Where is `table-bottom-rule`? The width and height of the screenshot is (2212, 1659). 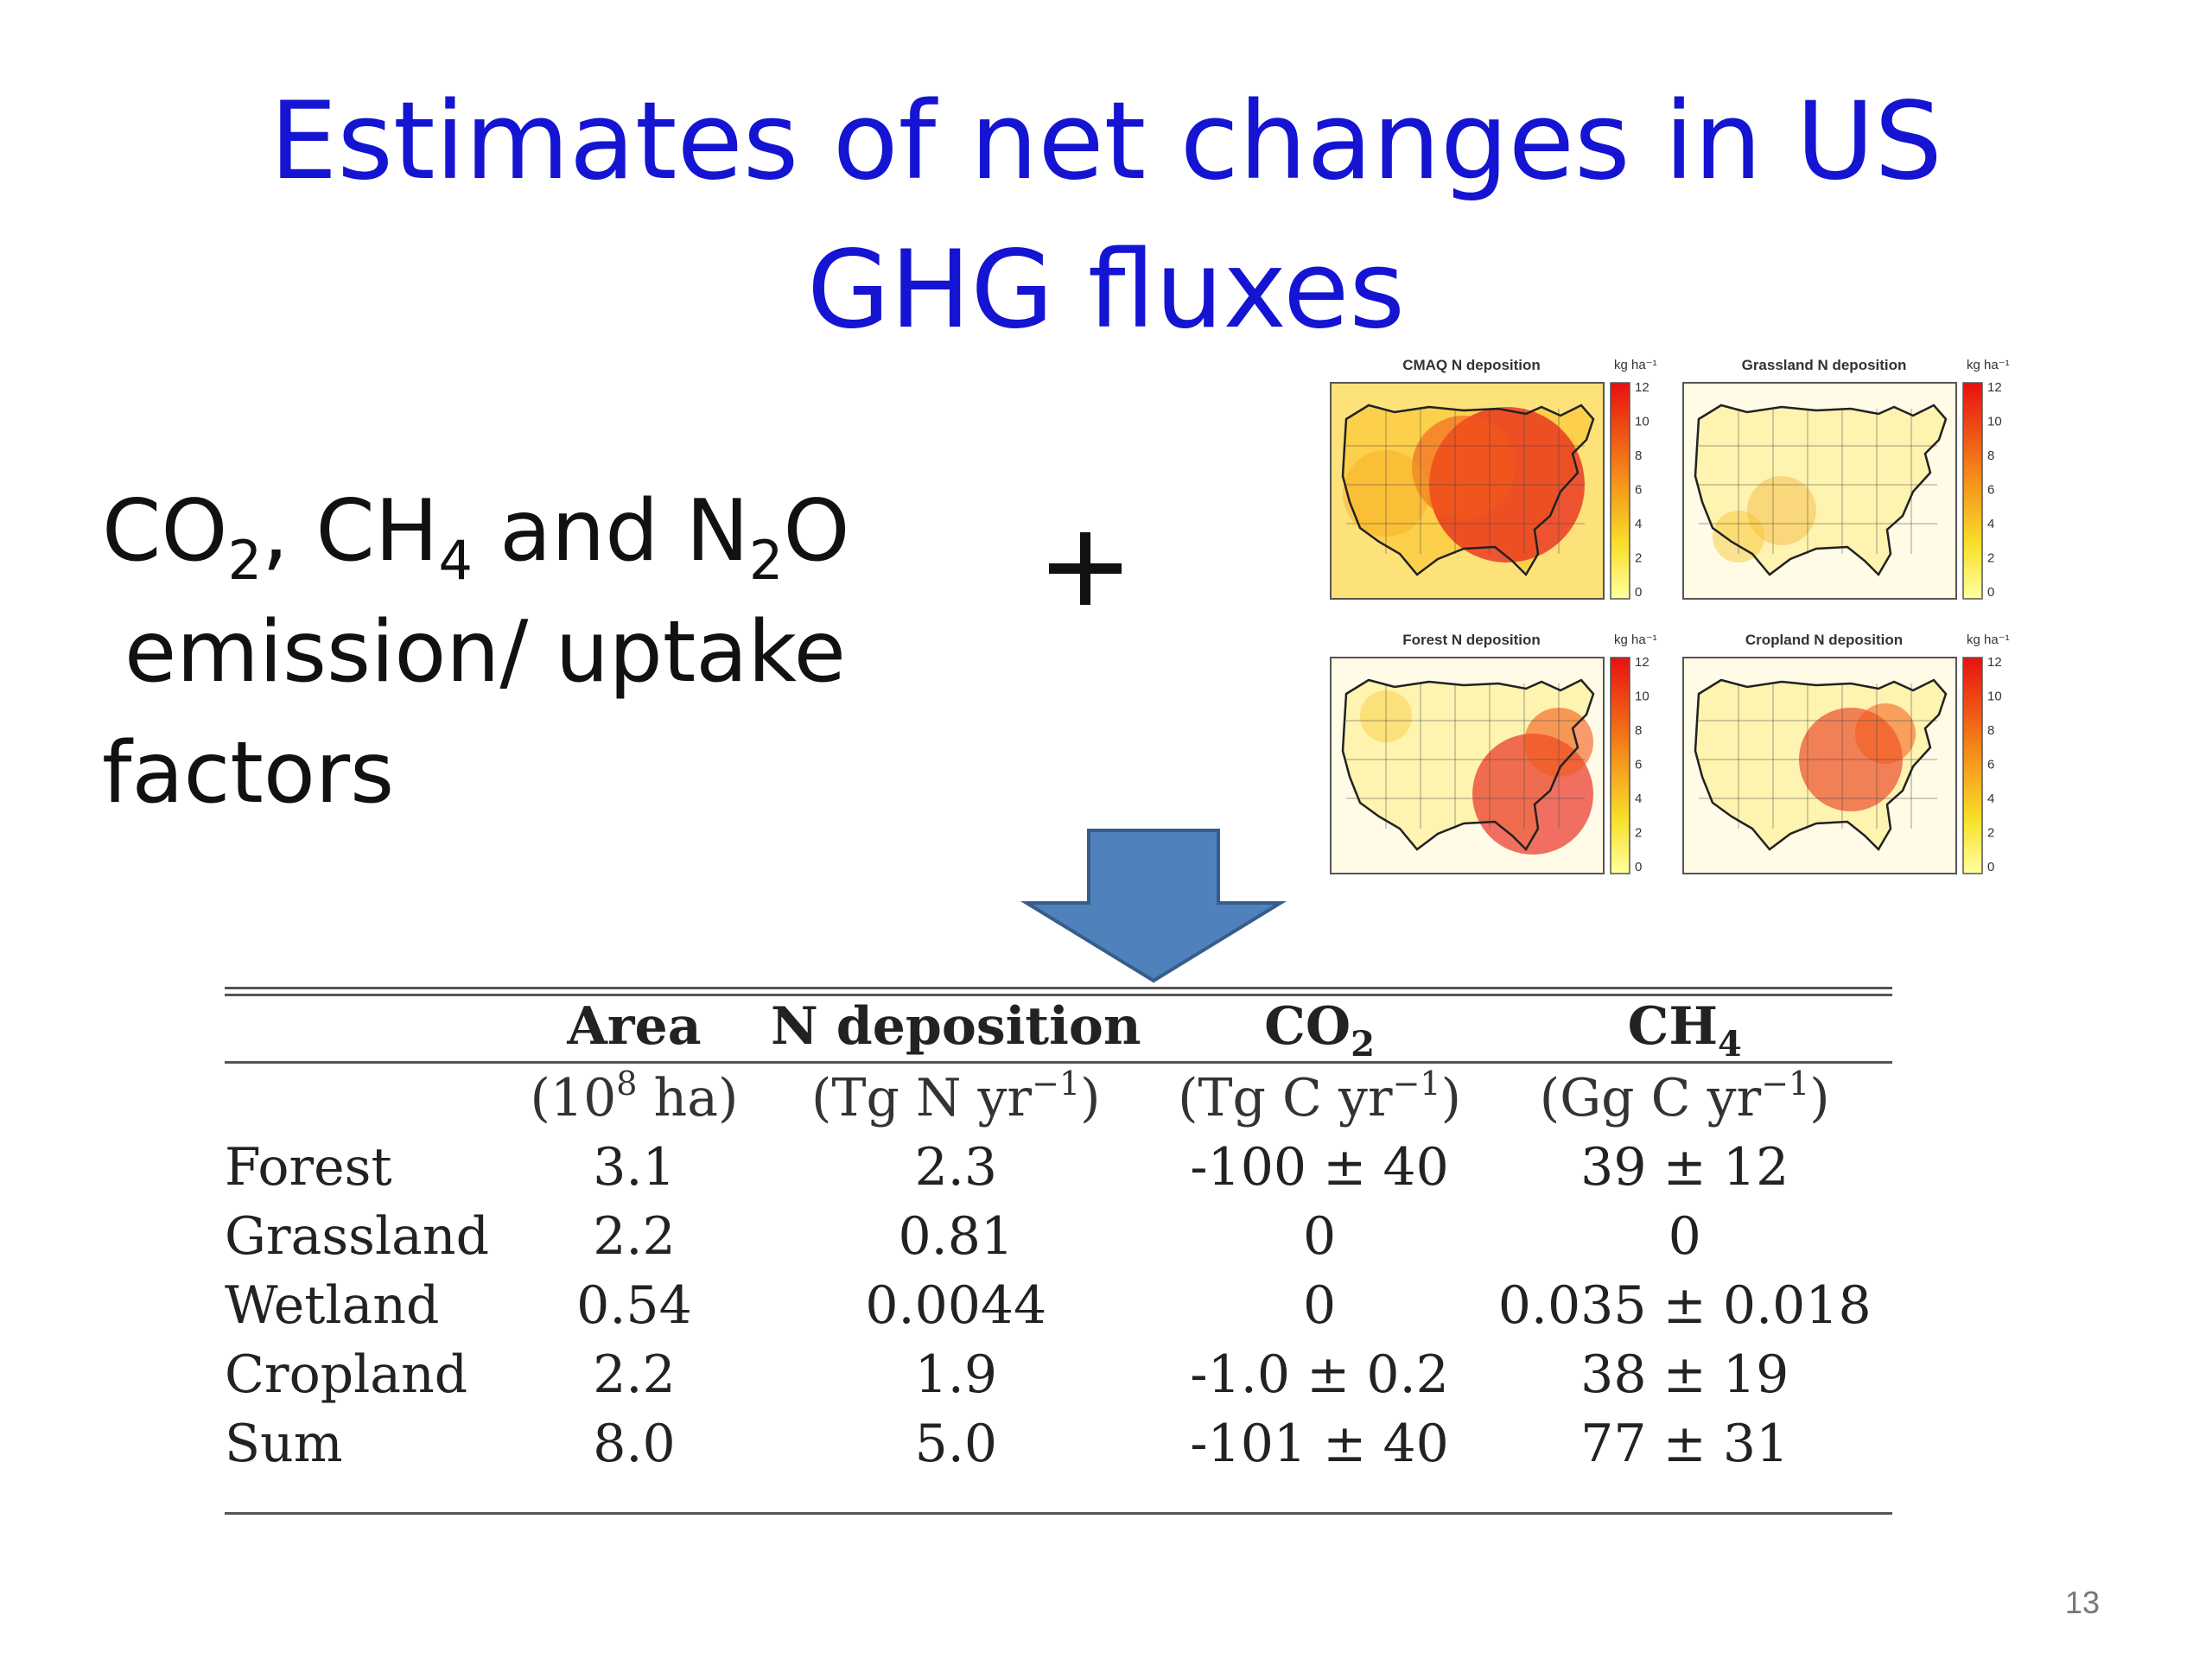
table-bottom-rule is located at coordinates (1058, 1513).